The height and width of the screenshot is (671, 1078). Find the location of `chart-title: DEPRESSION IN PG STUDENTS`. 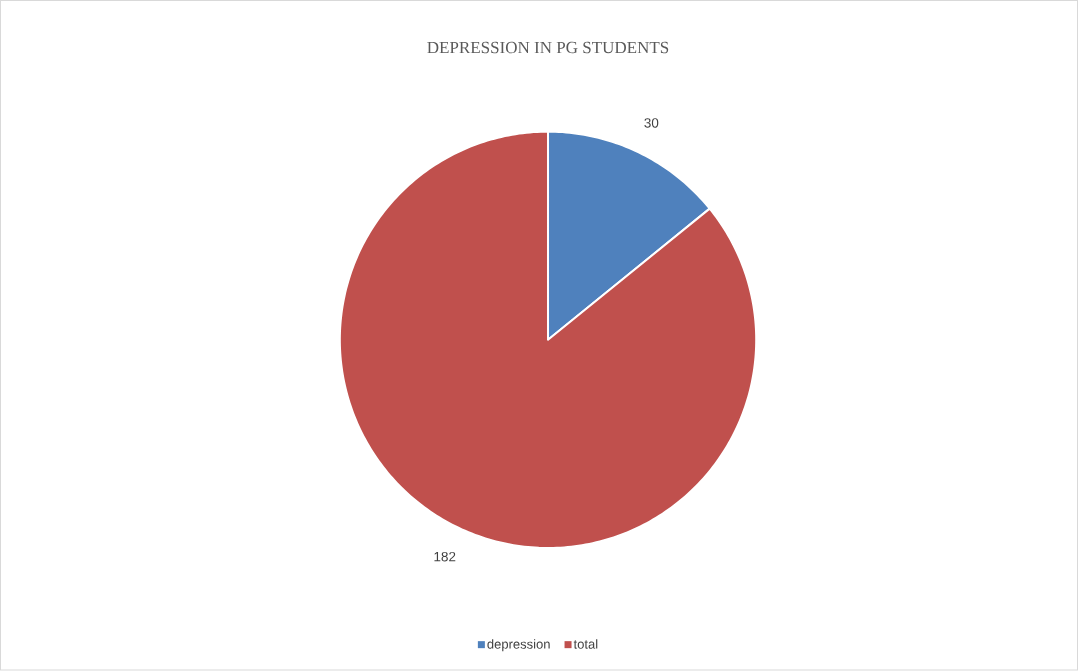

chart-title: DEPRESSION IN PG STUDENTS is located at coordinates (548, 48).